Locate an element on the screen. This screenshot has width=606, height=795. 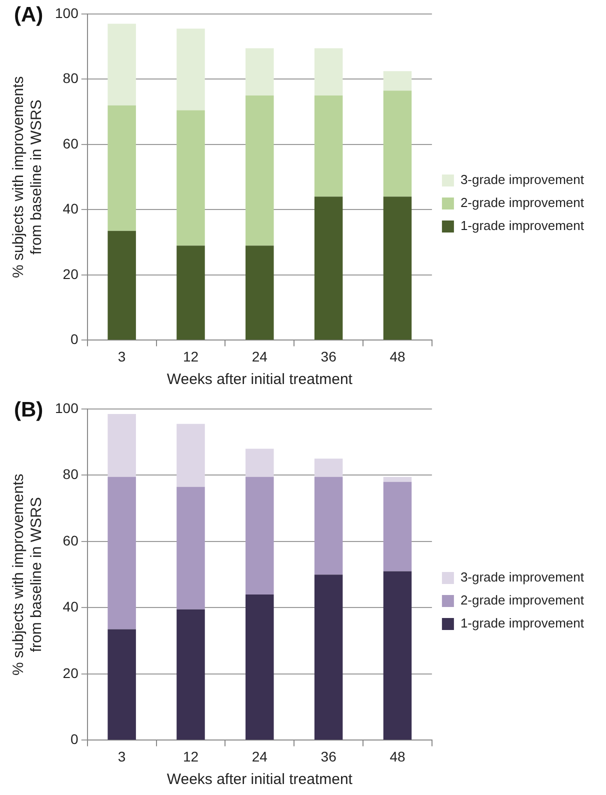
chart-title: (B) is located at coordinates (29, 410).